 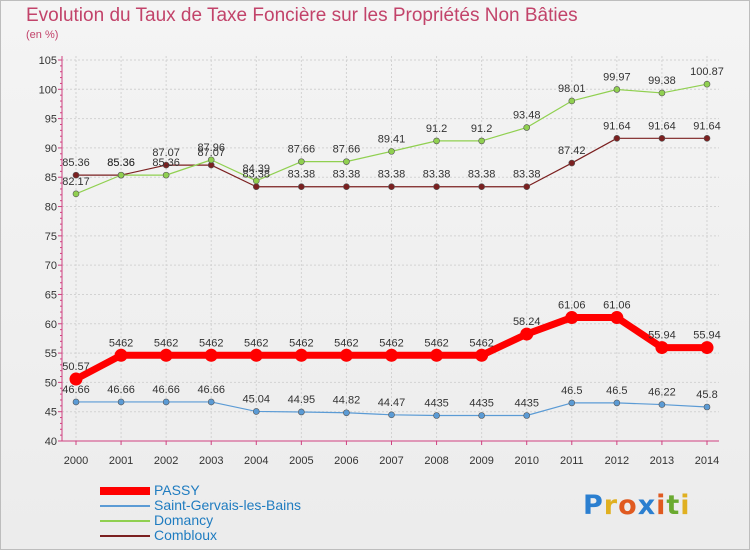 What do you see at coordinates (301, 461) in the screenshot?
I see `x-tick-label: 2005` at bounding box center [301, 461].